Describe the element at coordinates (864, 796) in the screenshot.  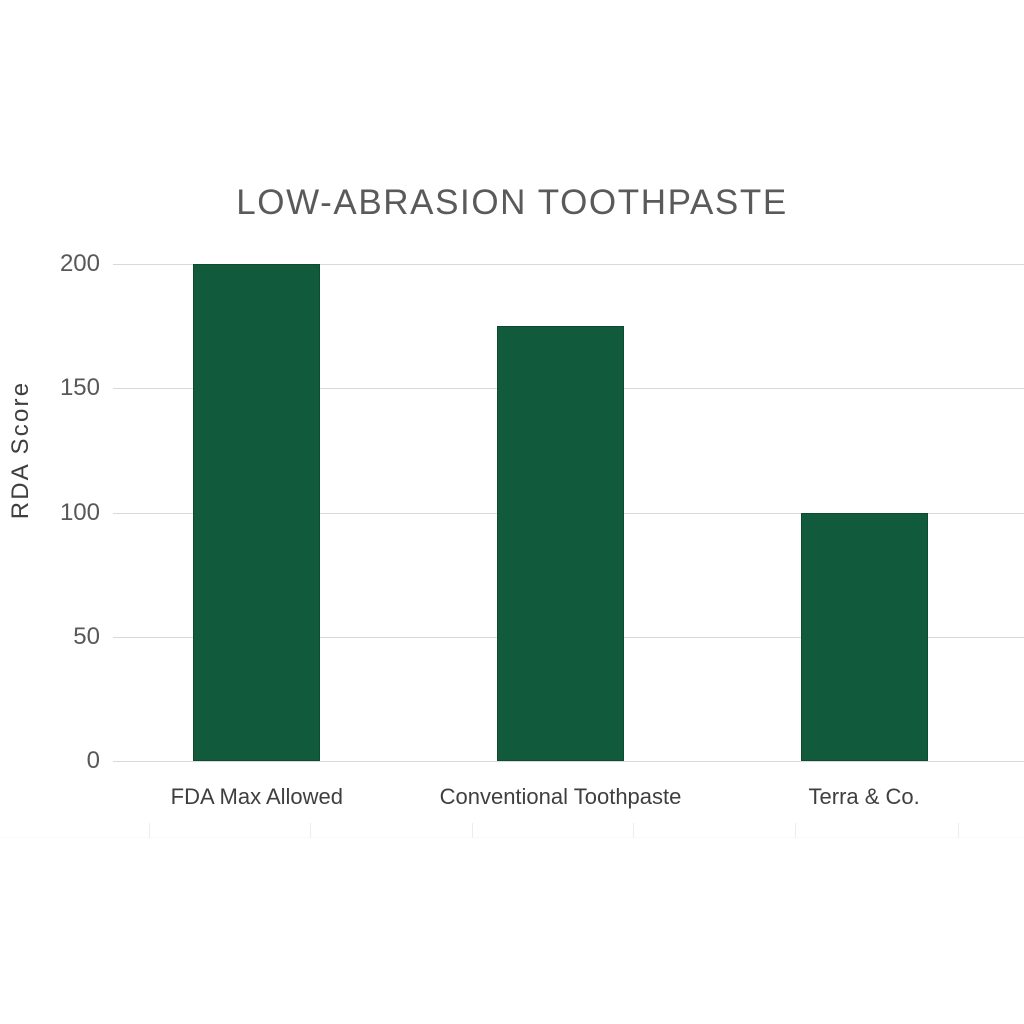
I see `x-axis-tick-label: Terra & Co.` at that location.